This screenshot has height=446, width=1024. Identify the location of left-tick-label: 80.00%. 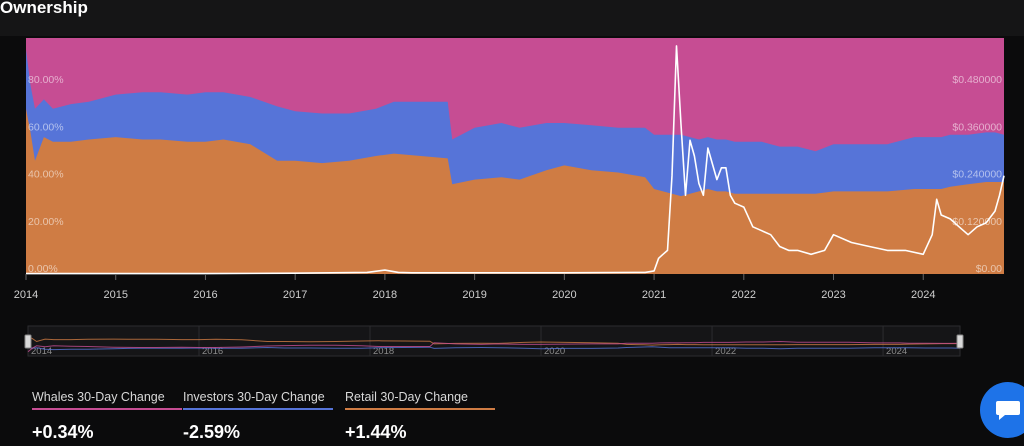
(46, 80).